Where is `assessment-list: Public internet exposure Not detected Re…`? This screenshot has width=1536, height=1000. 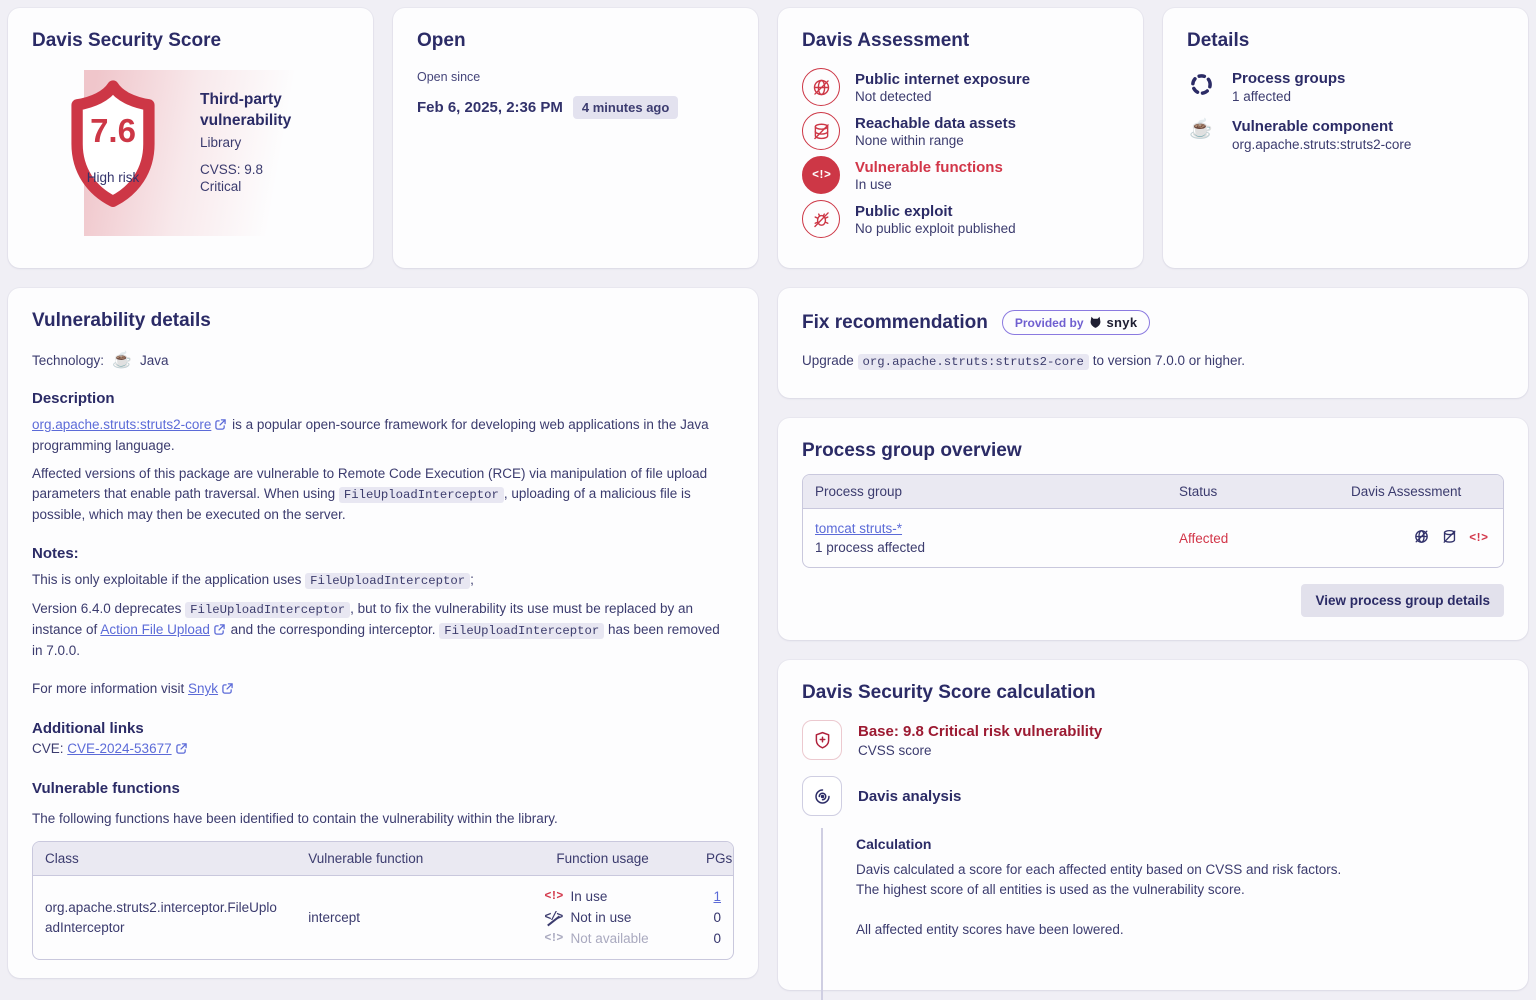
assessment-list: Public internet exposure Not detected Re… is located at coordinates (960, 153).